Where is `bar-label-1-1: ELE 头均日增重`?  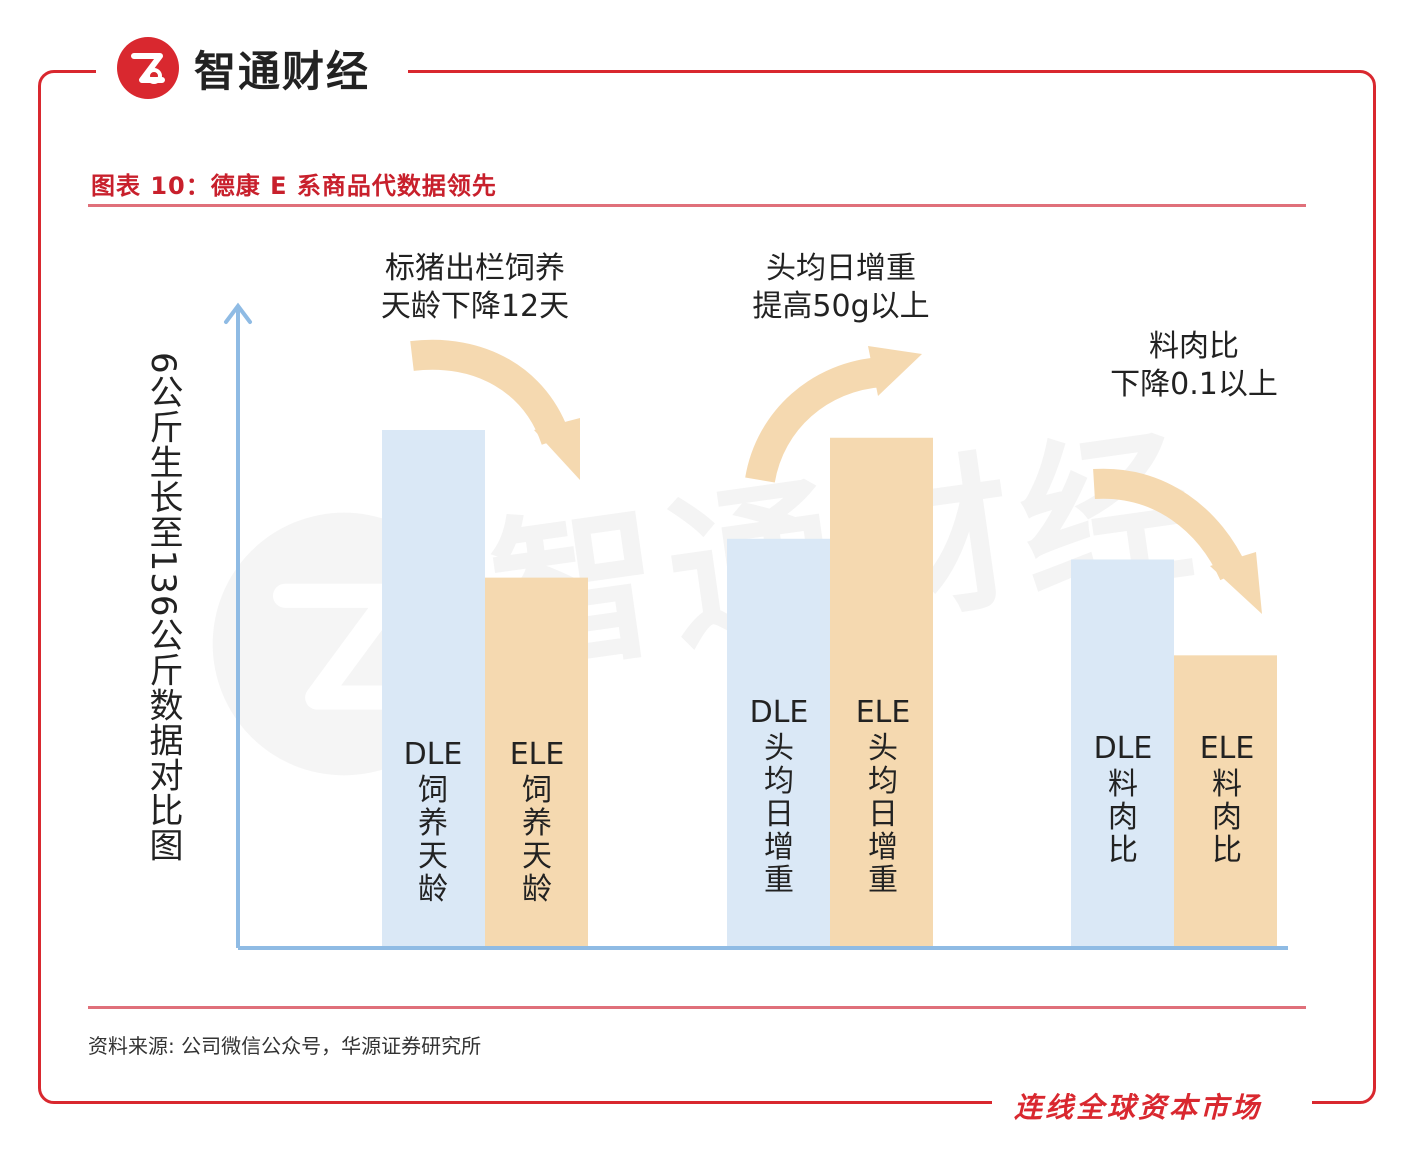
bar-label-1-1: ELE 头均日增重 is located at coordinates (883, 795).